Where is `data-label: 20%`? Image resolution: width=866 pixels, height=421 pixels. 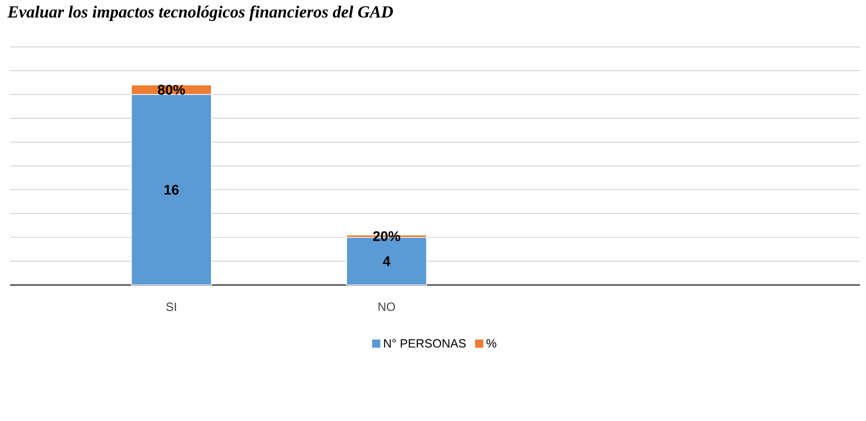 data-label: 20% is located at coordinates (386, 236).